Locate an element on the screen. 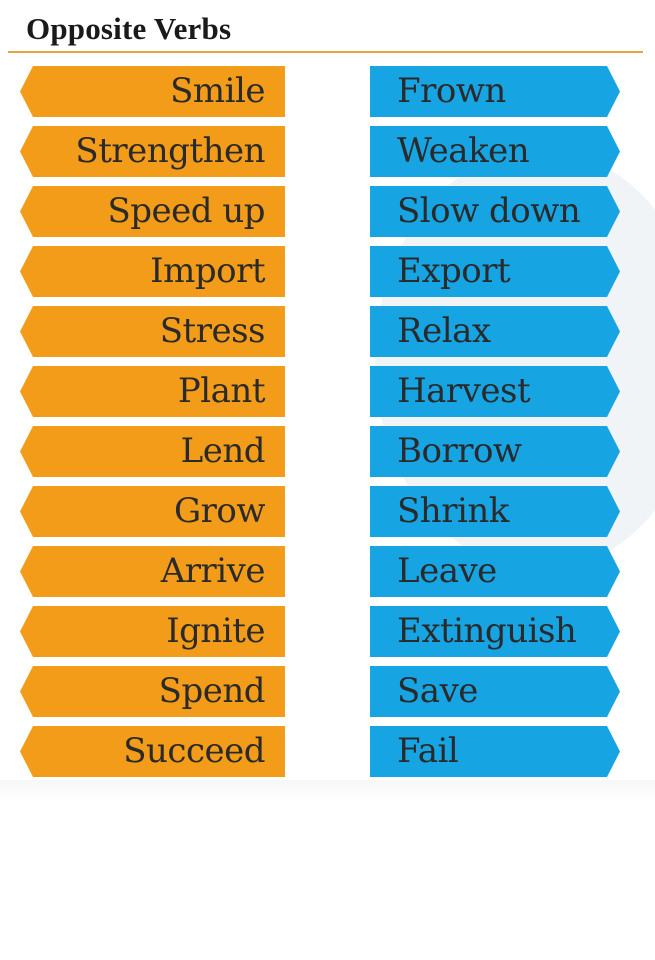 The image size is (655, 960). verb-pair-row: Plant Harvest is located at coordinates (327, 391).